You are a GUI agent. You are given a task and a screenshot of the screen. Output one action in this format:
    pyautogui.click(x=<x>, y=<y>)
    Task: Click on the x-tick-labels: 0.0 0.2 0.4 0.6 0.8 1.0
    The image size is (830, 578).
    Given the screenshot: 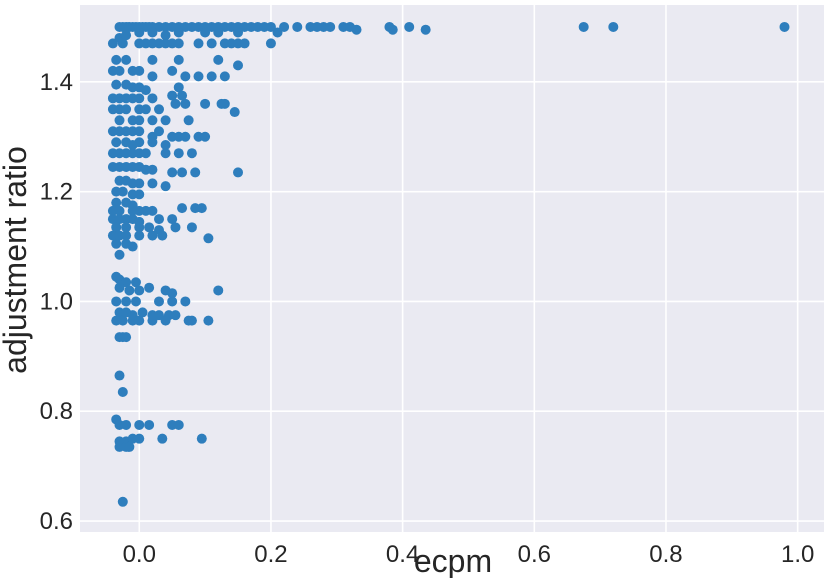 What is the action you would take?
    pyautogui.click(x=469, y=554)
    